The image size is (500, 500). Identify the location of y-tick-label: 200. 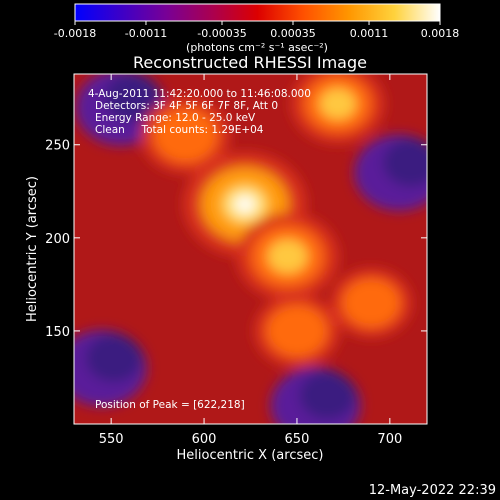
(57, 239).